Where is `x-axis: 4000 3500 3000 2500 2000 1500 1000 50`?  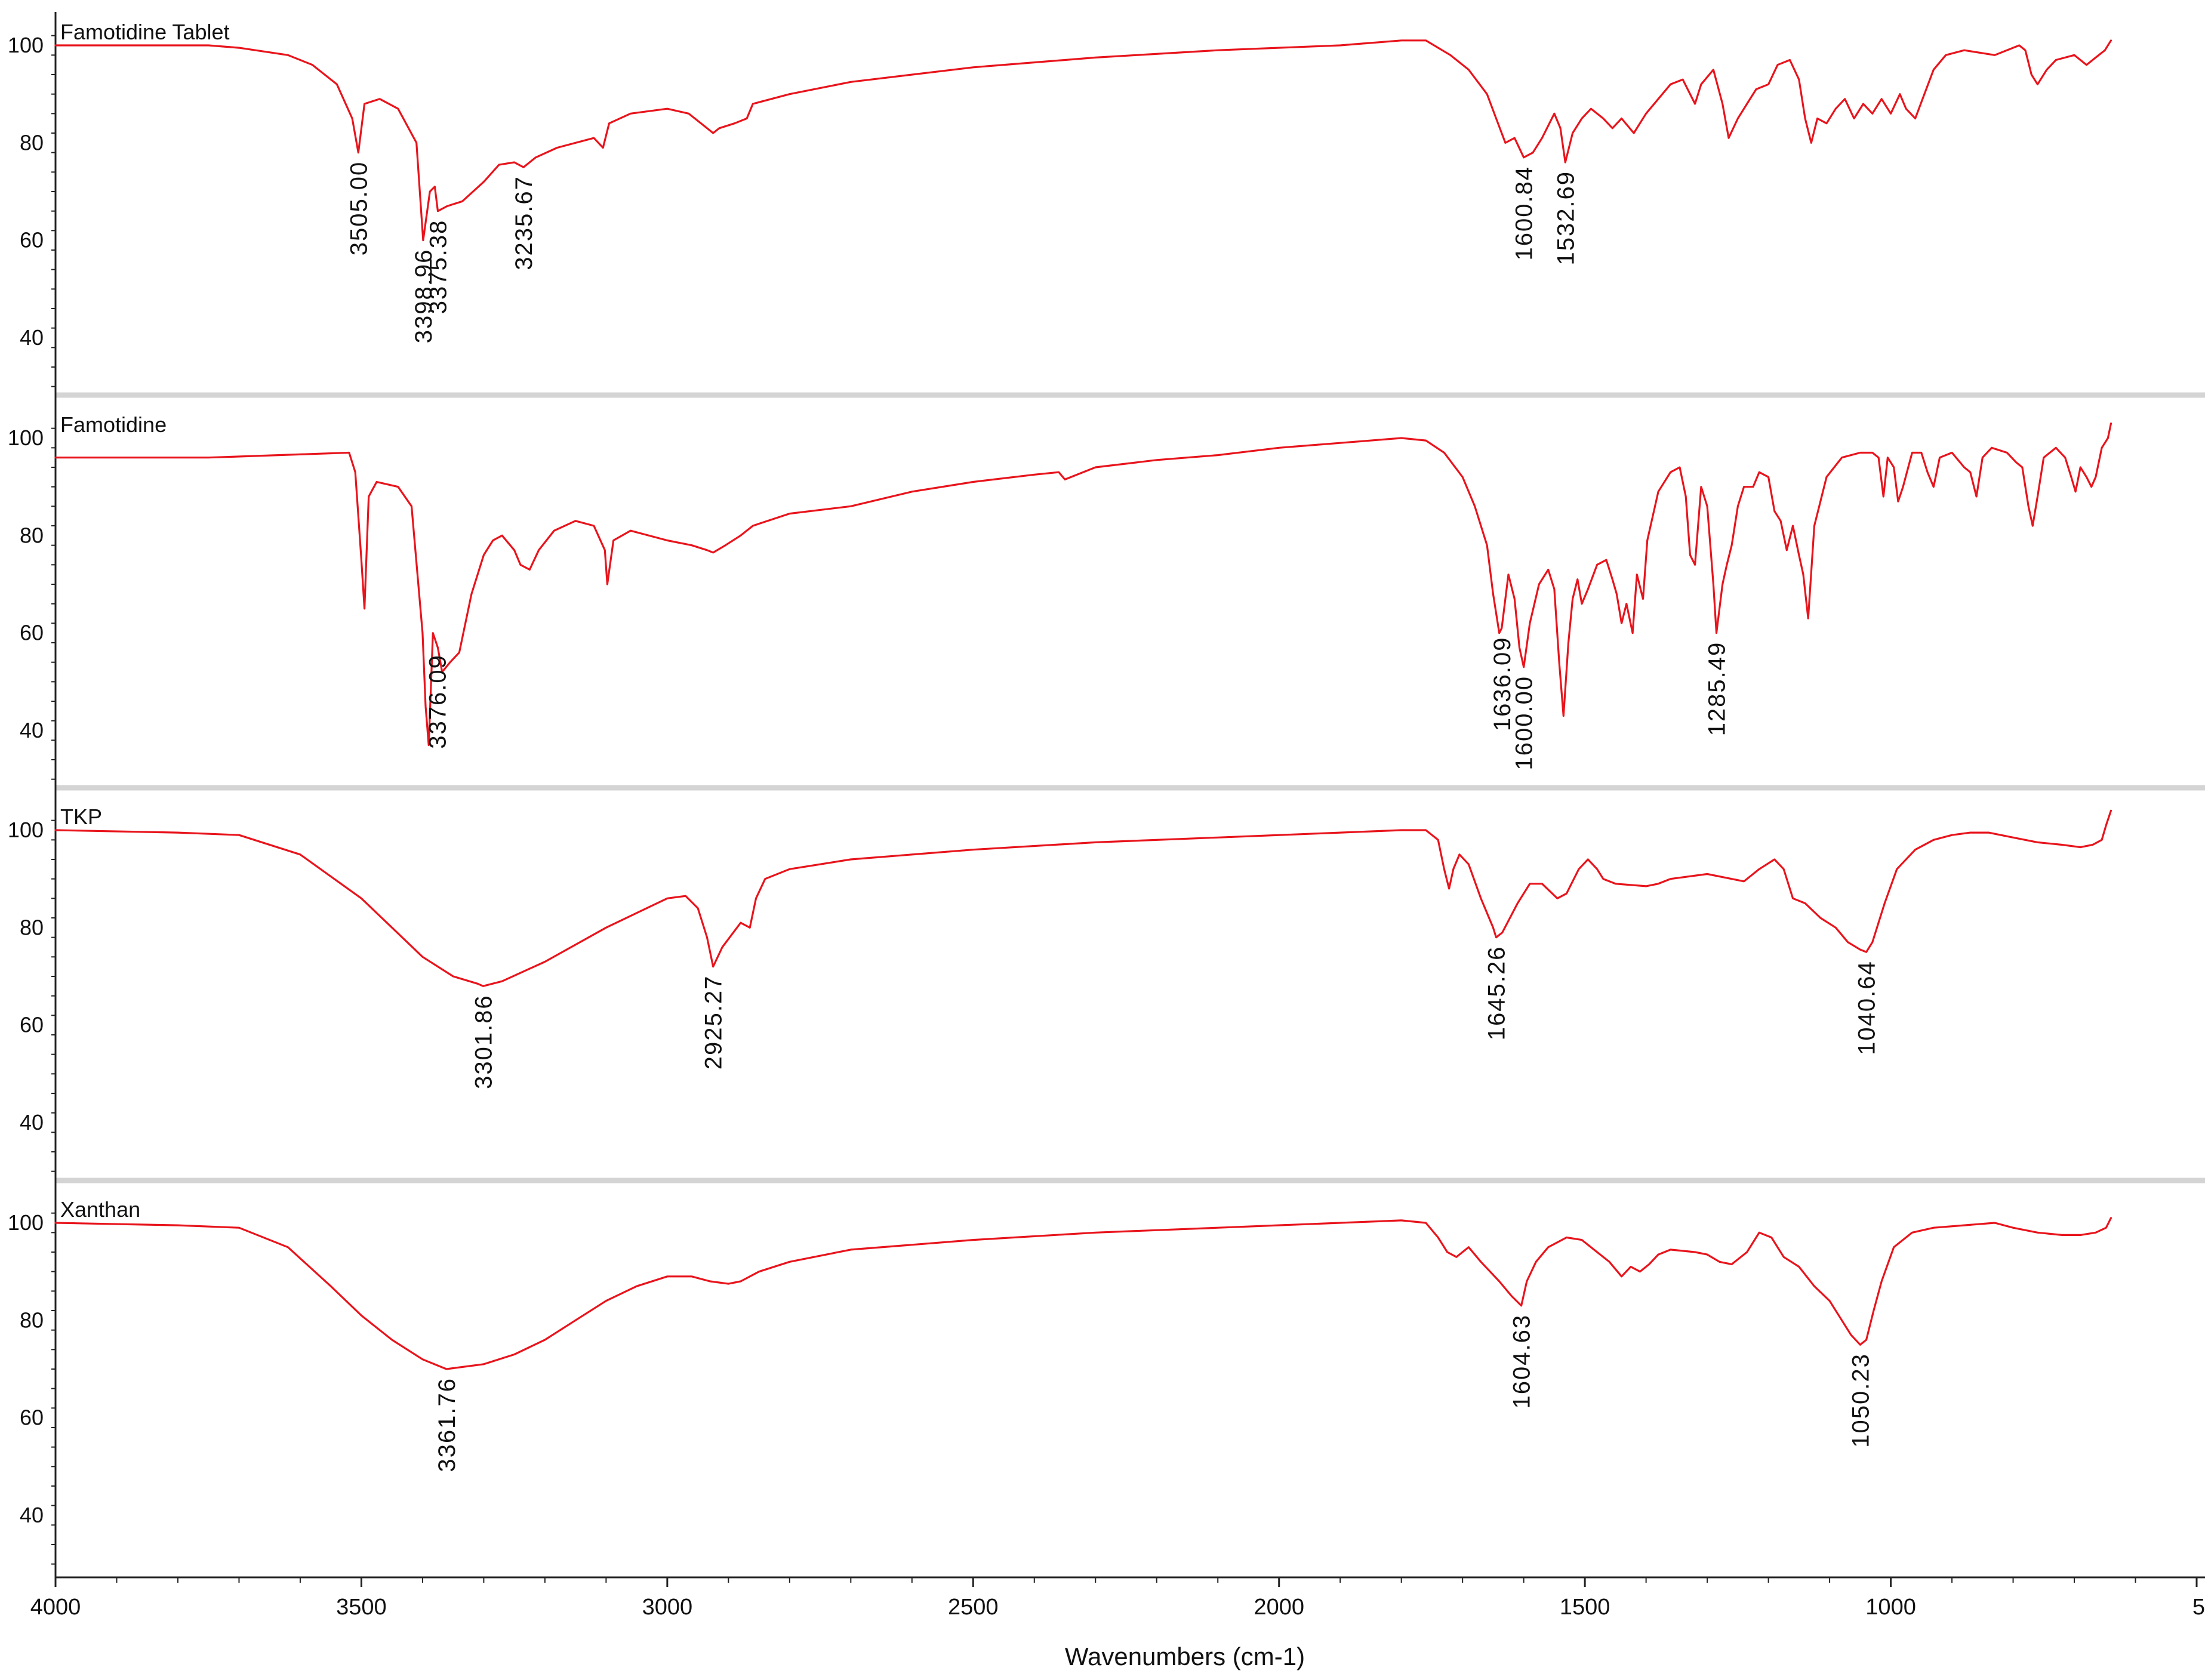 x-axis: 4000 3500 3000 2500 2000 1500 1000 50 is located at coordinates (1117, 1598).